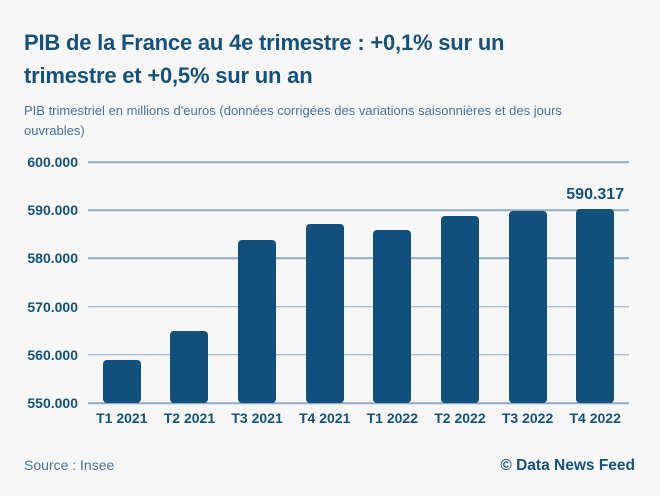  I want to click on bar-slot: T3 2021, so click(257, 294).